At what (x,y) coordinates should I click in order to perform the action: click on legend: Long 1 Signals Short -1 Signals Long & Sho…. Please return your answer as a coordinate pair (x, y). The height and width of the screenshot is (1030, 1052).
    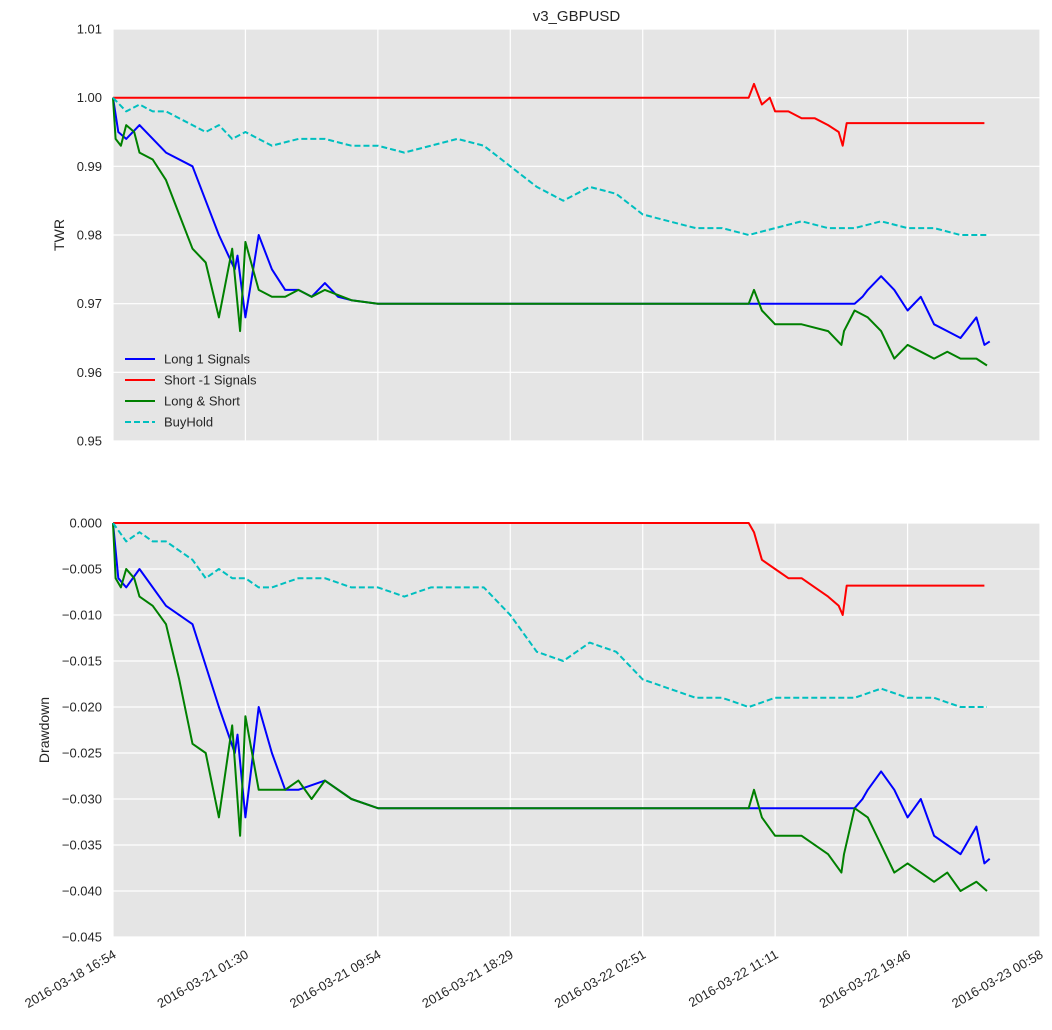
    Looking at the image, I should click on (191, 391).